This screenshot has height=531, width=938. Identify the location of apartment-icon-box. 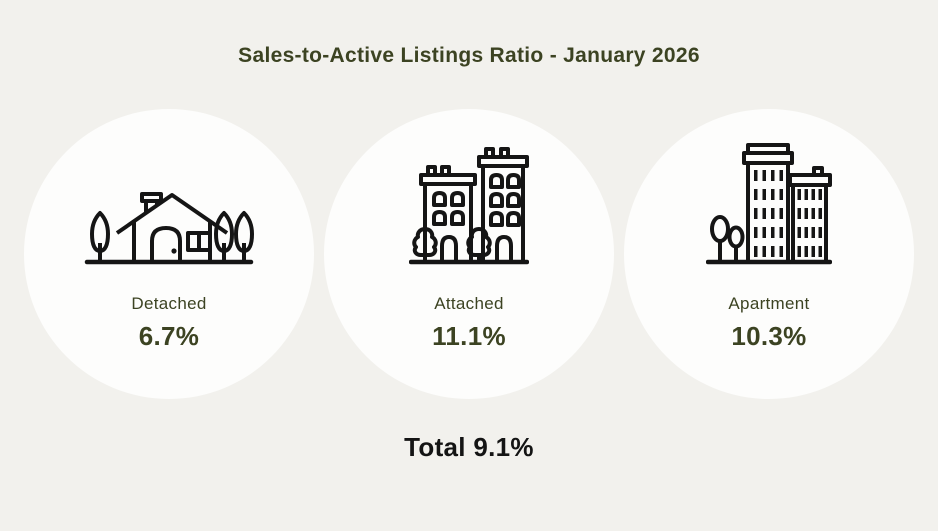
(769, 187).